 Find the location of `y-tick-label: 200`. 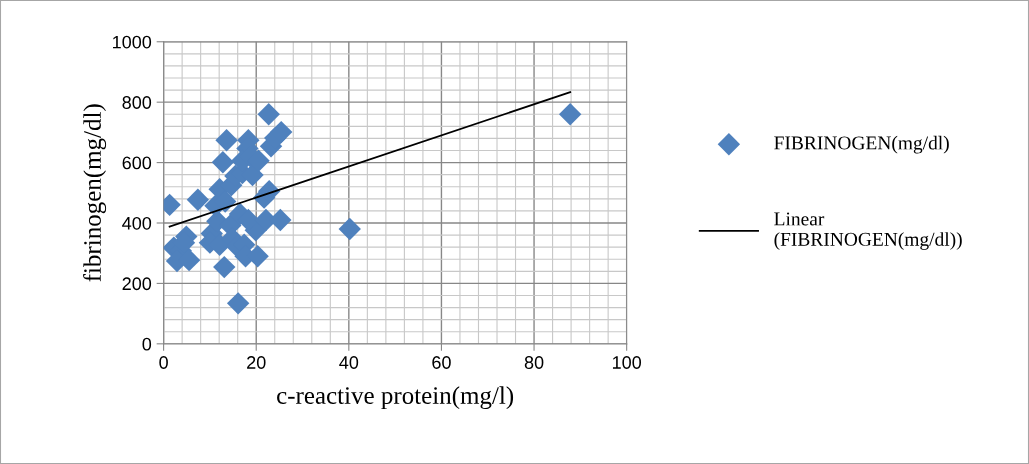

y-tick-label: 200 is located at coordinates (137, 284).